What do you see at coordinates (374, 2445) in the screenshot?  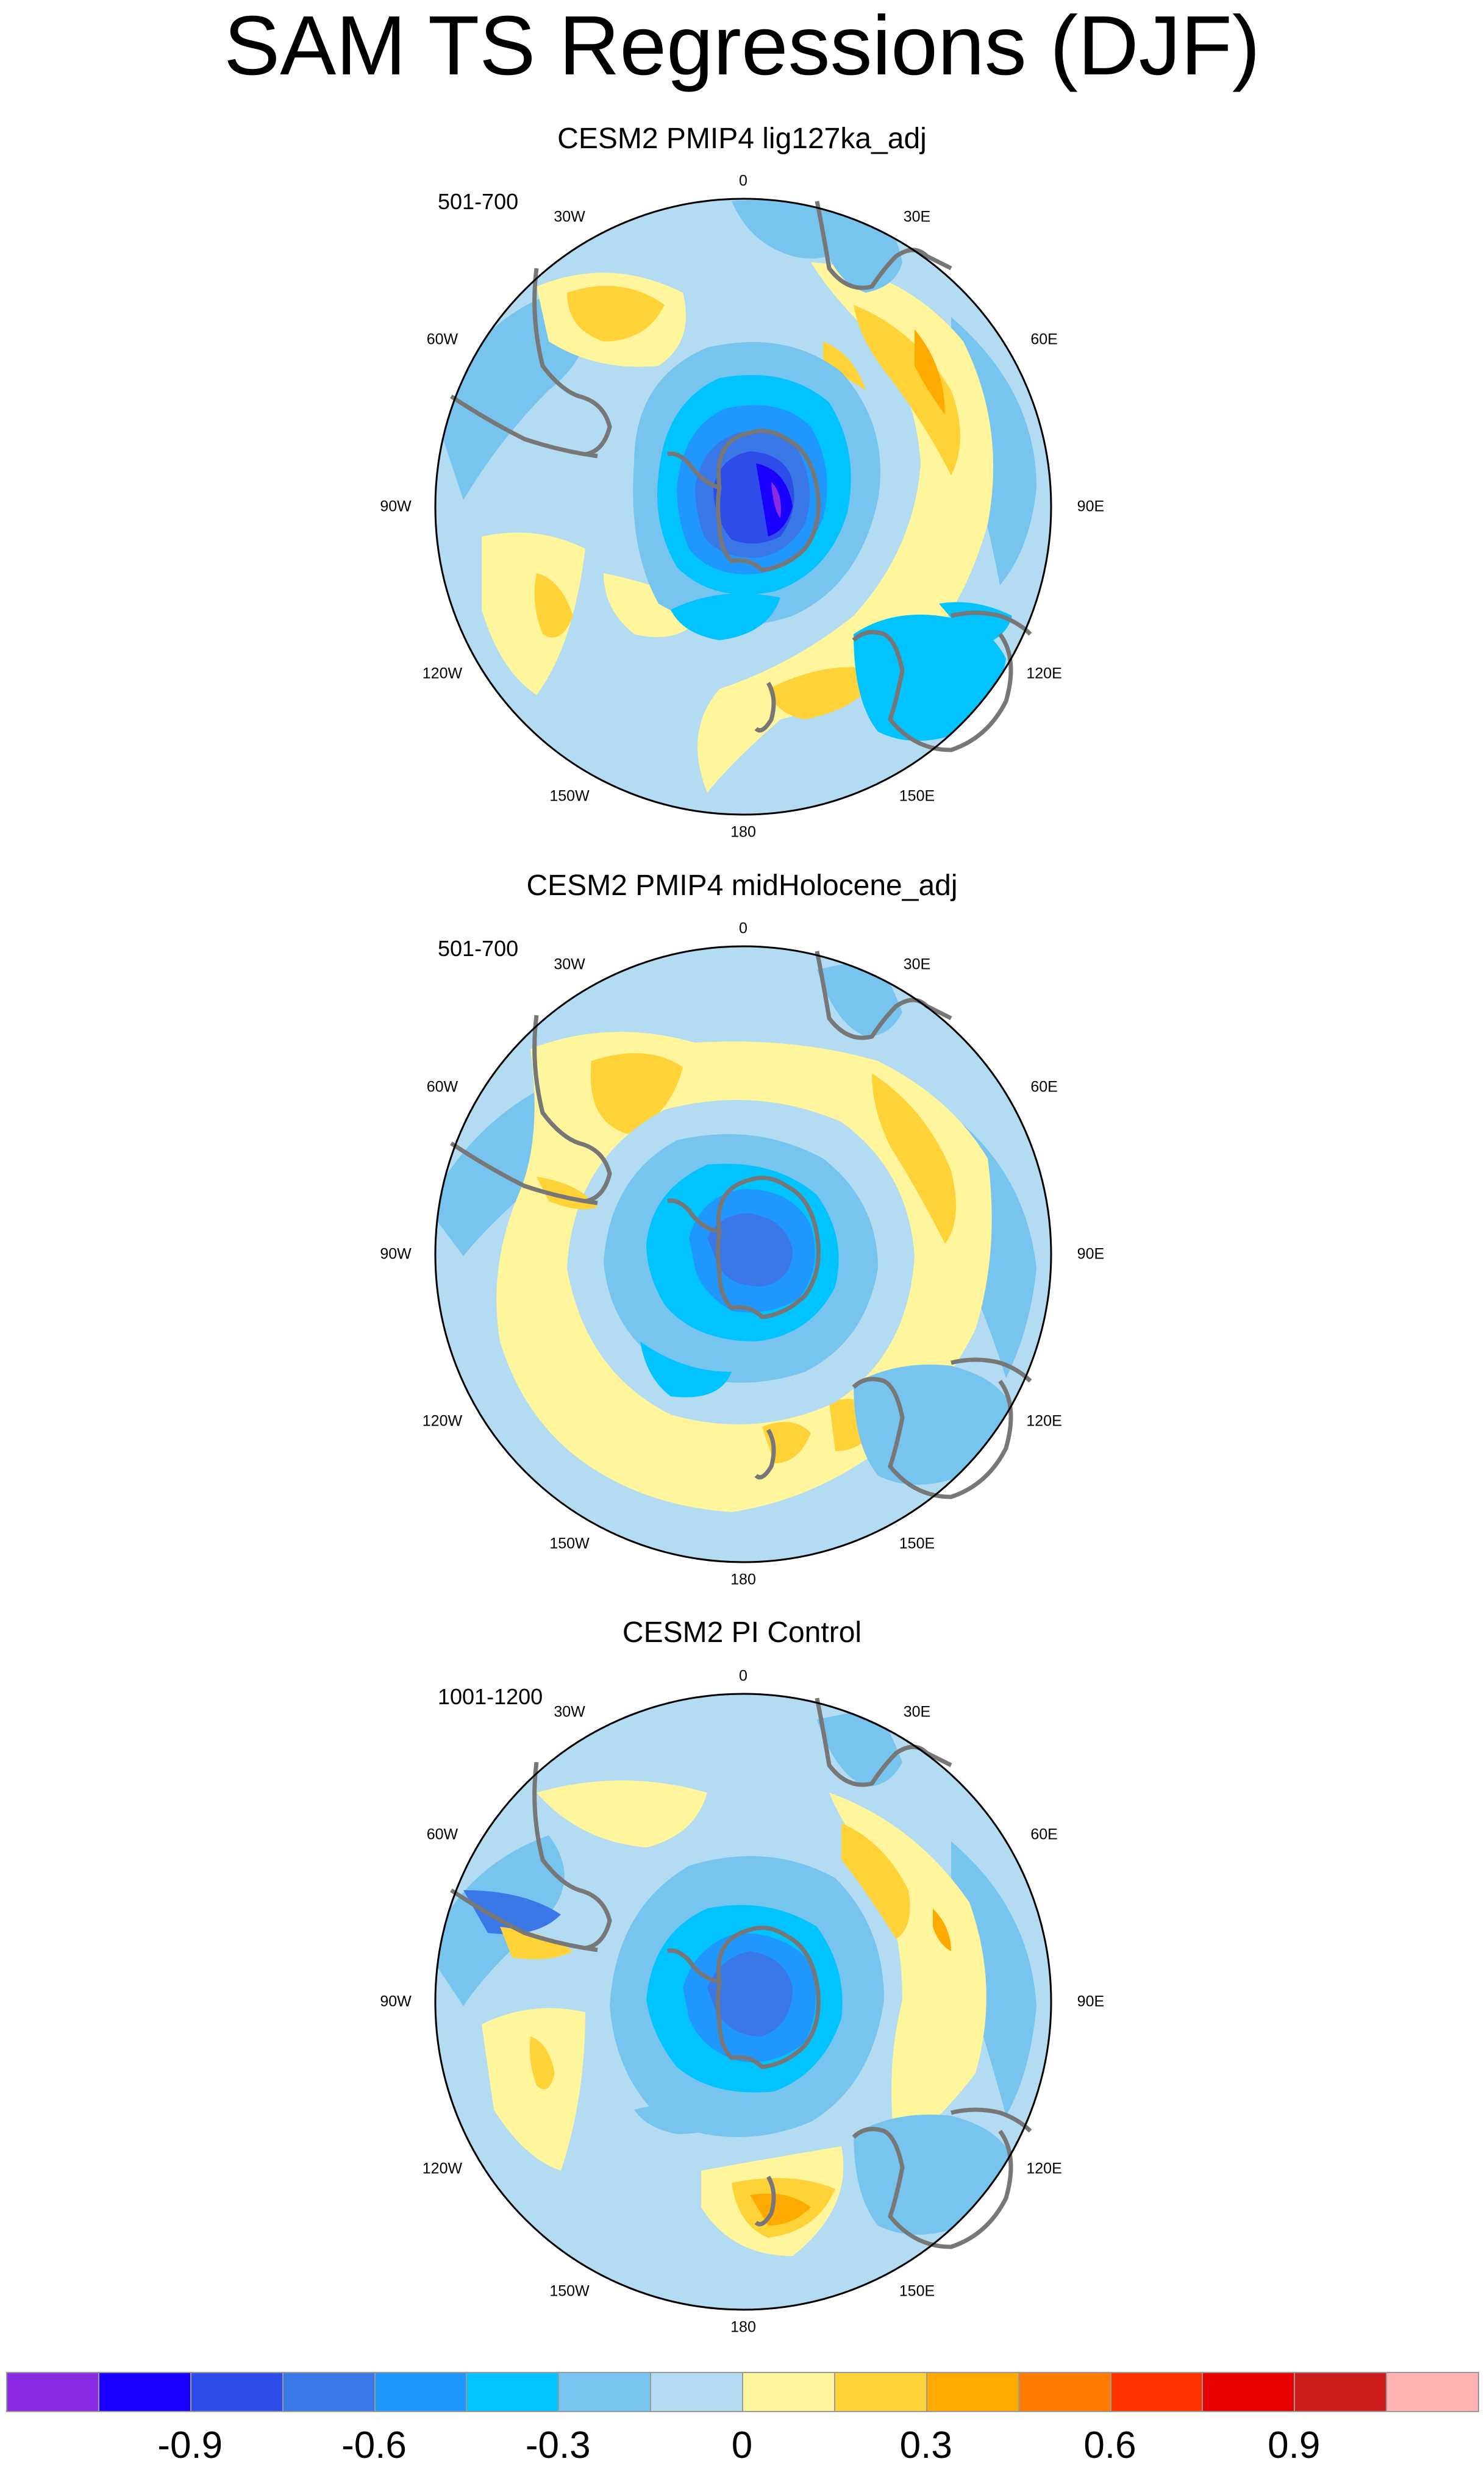 I see `colorbar-label: -0.6` at bounding box center [374, 2445].